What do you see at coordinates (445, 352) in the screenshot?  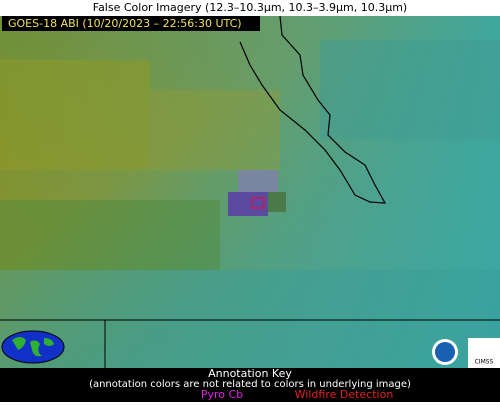 I see `noaa-logo-inner` at bounding box center [445, 352].